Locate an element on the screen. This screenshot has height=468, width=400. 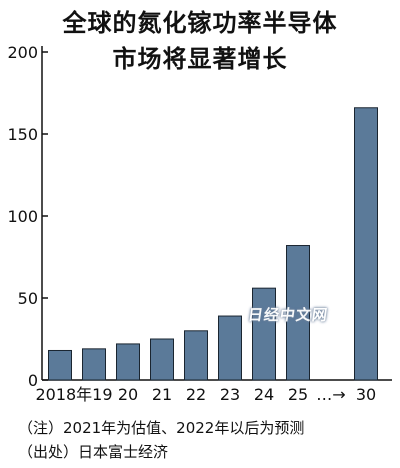
x-tick-label: 23 is located at coordinates (230, 394).